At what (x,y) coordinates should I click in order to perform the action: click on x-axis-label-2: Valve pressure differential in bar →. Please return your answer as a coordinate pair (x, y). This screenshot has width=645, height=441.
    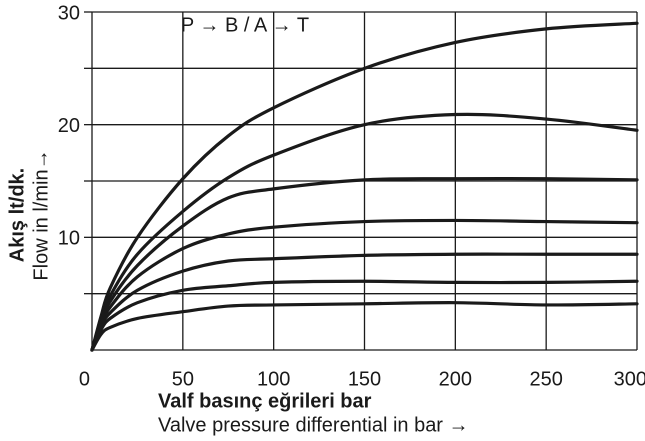
    Looking at the image, I should click on (313, 425).